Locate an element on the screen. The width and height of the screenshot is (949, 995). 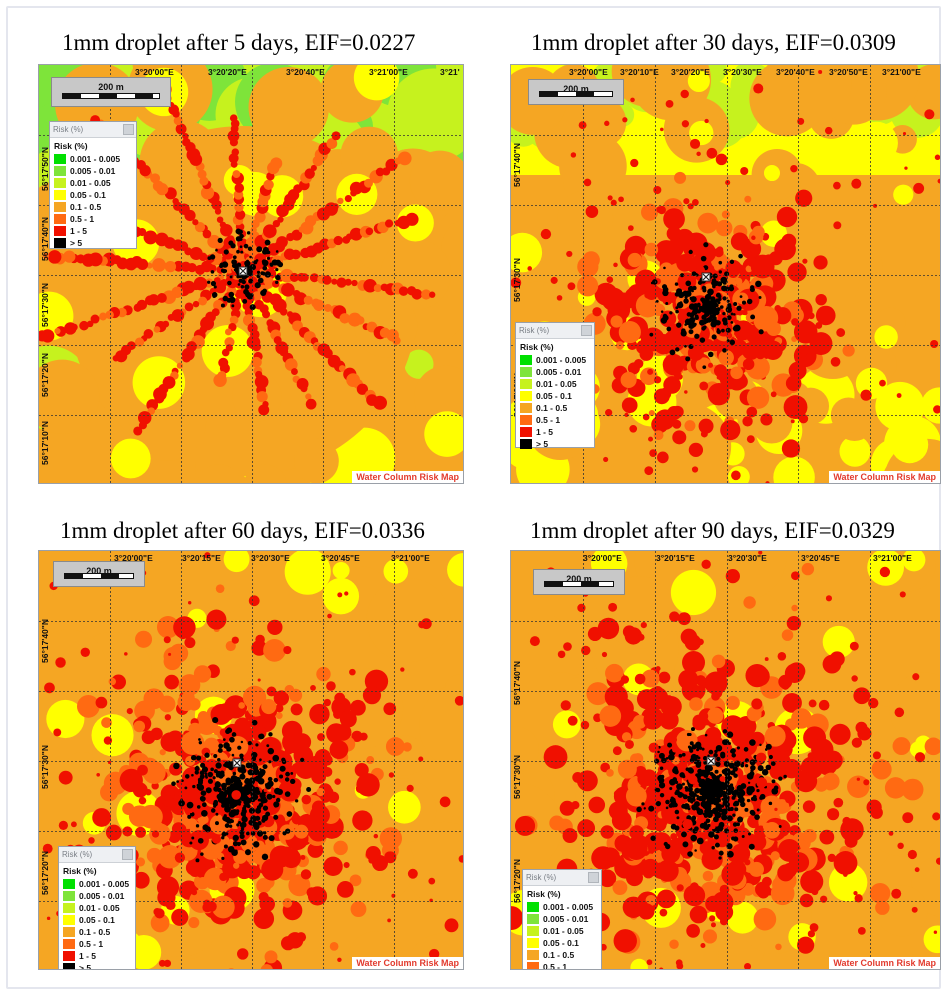
latitude-label: 56°17'20"N is located at coordinates (517, 881).